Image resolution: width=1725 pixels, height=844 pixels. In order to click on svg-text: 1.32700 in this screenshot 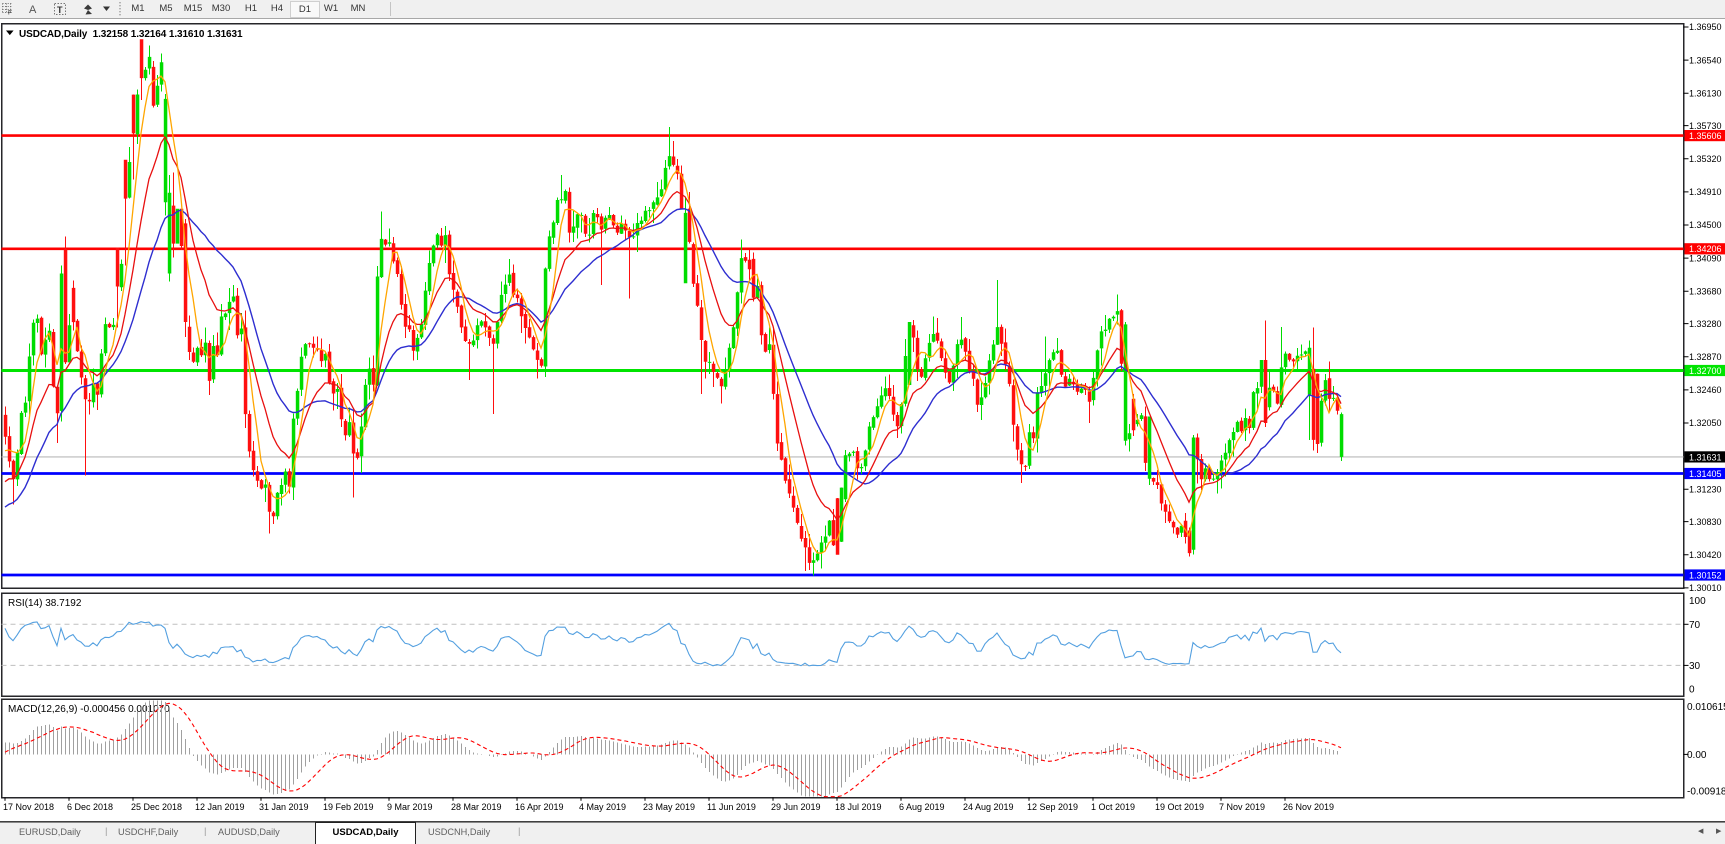, I will do `click(1705, 371)`.